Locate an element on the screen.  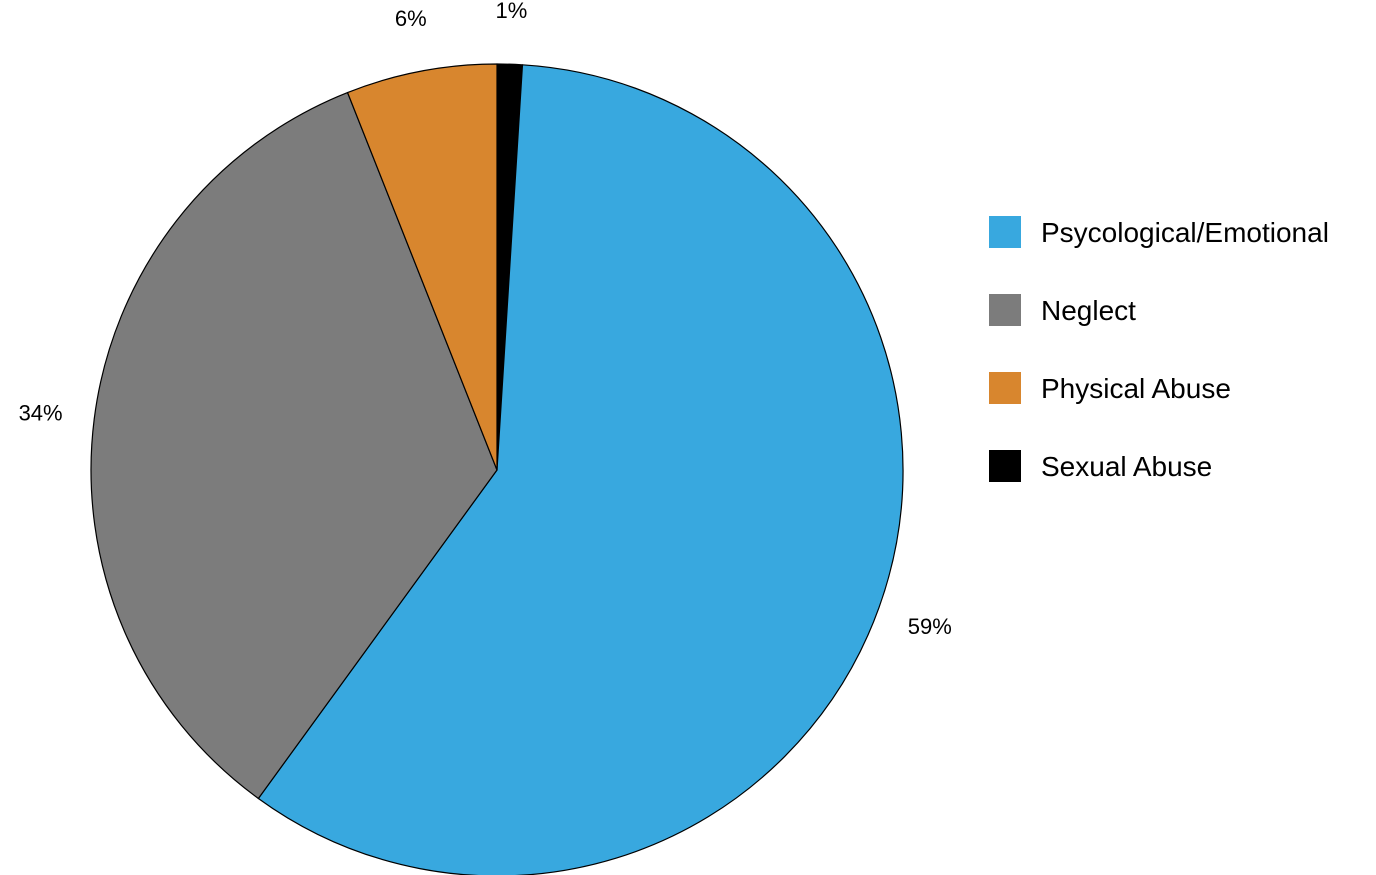
legend-item-psycological-emotional: Psycological/Emotional is located at coordinates (1159, 232).